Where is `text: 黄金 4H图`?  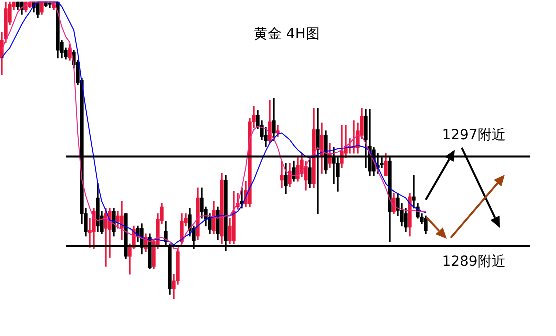 text: 黄金 4H图 is located at coordinates (287, 34).